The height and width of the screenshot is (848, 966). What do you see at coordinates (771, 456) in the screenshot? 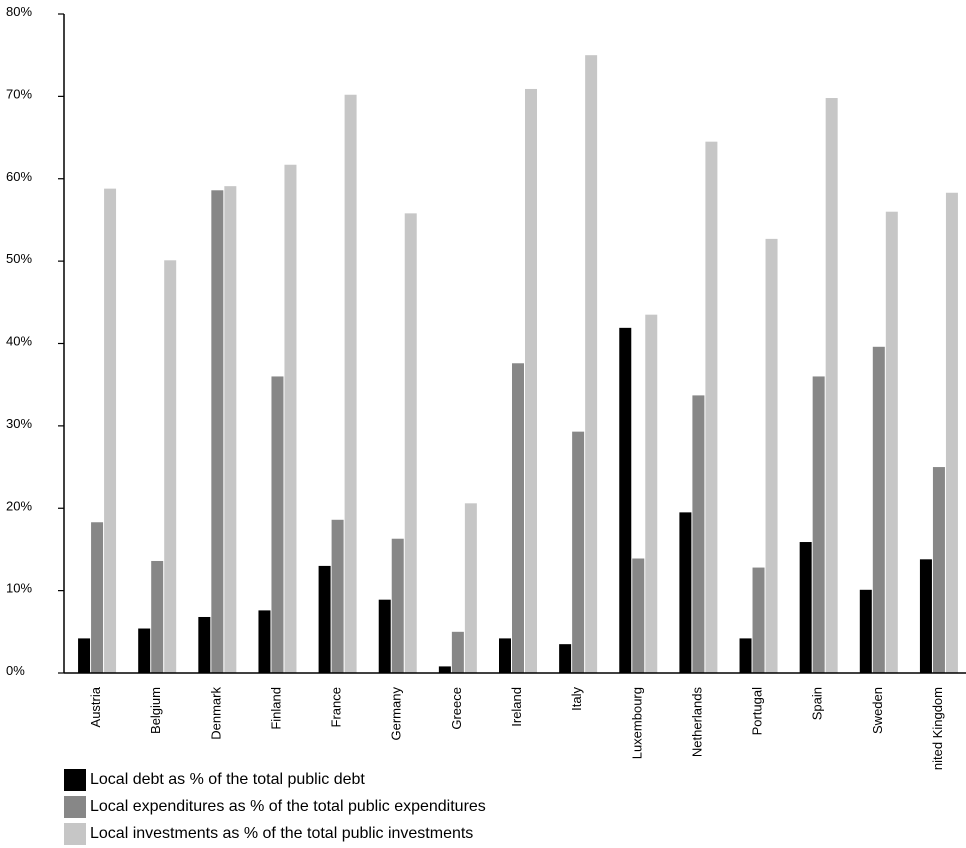
I see `bar-local-investments-portugal` at bounding box center [771, 456].